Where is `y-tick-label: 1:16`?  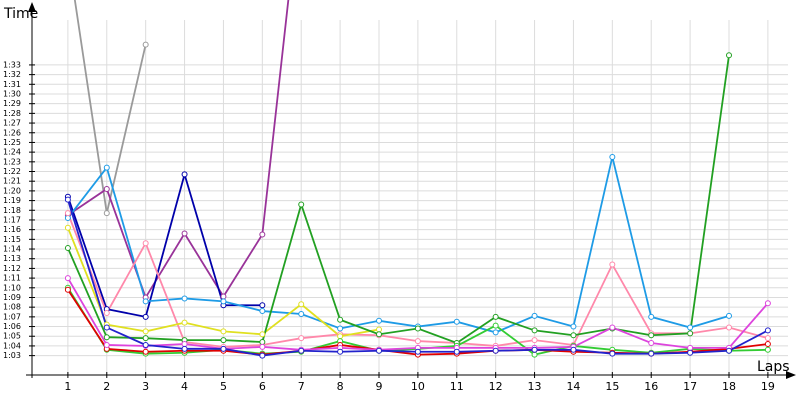
y-tick-label: 1:16 is located at coordinates (12, 229).